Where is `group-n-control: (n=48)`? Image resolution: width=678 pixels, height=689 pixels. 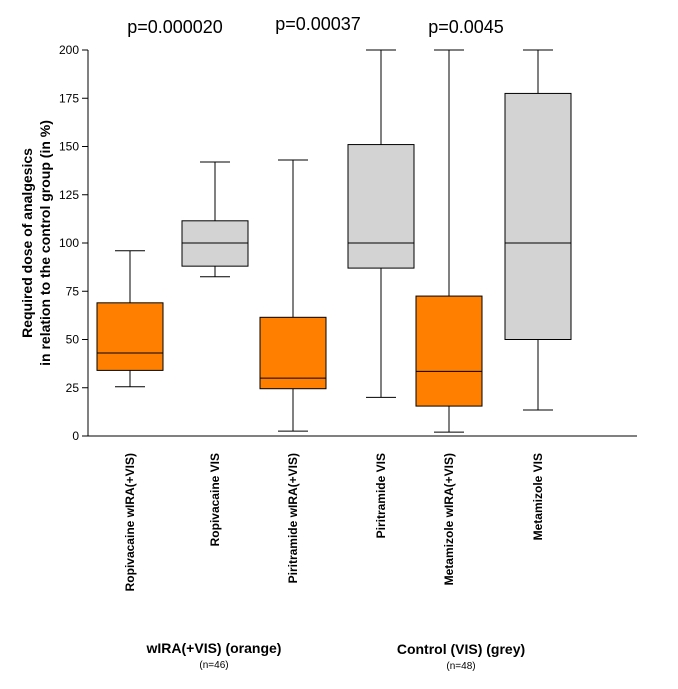 group-n-control: (n=48) is located at coordinates (460, 666).